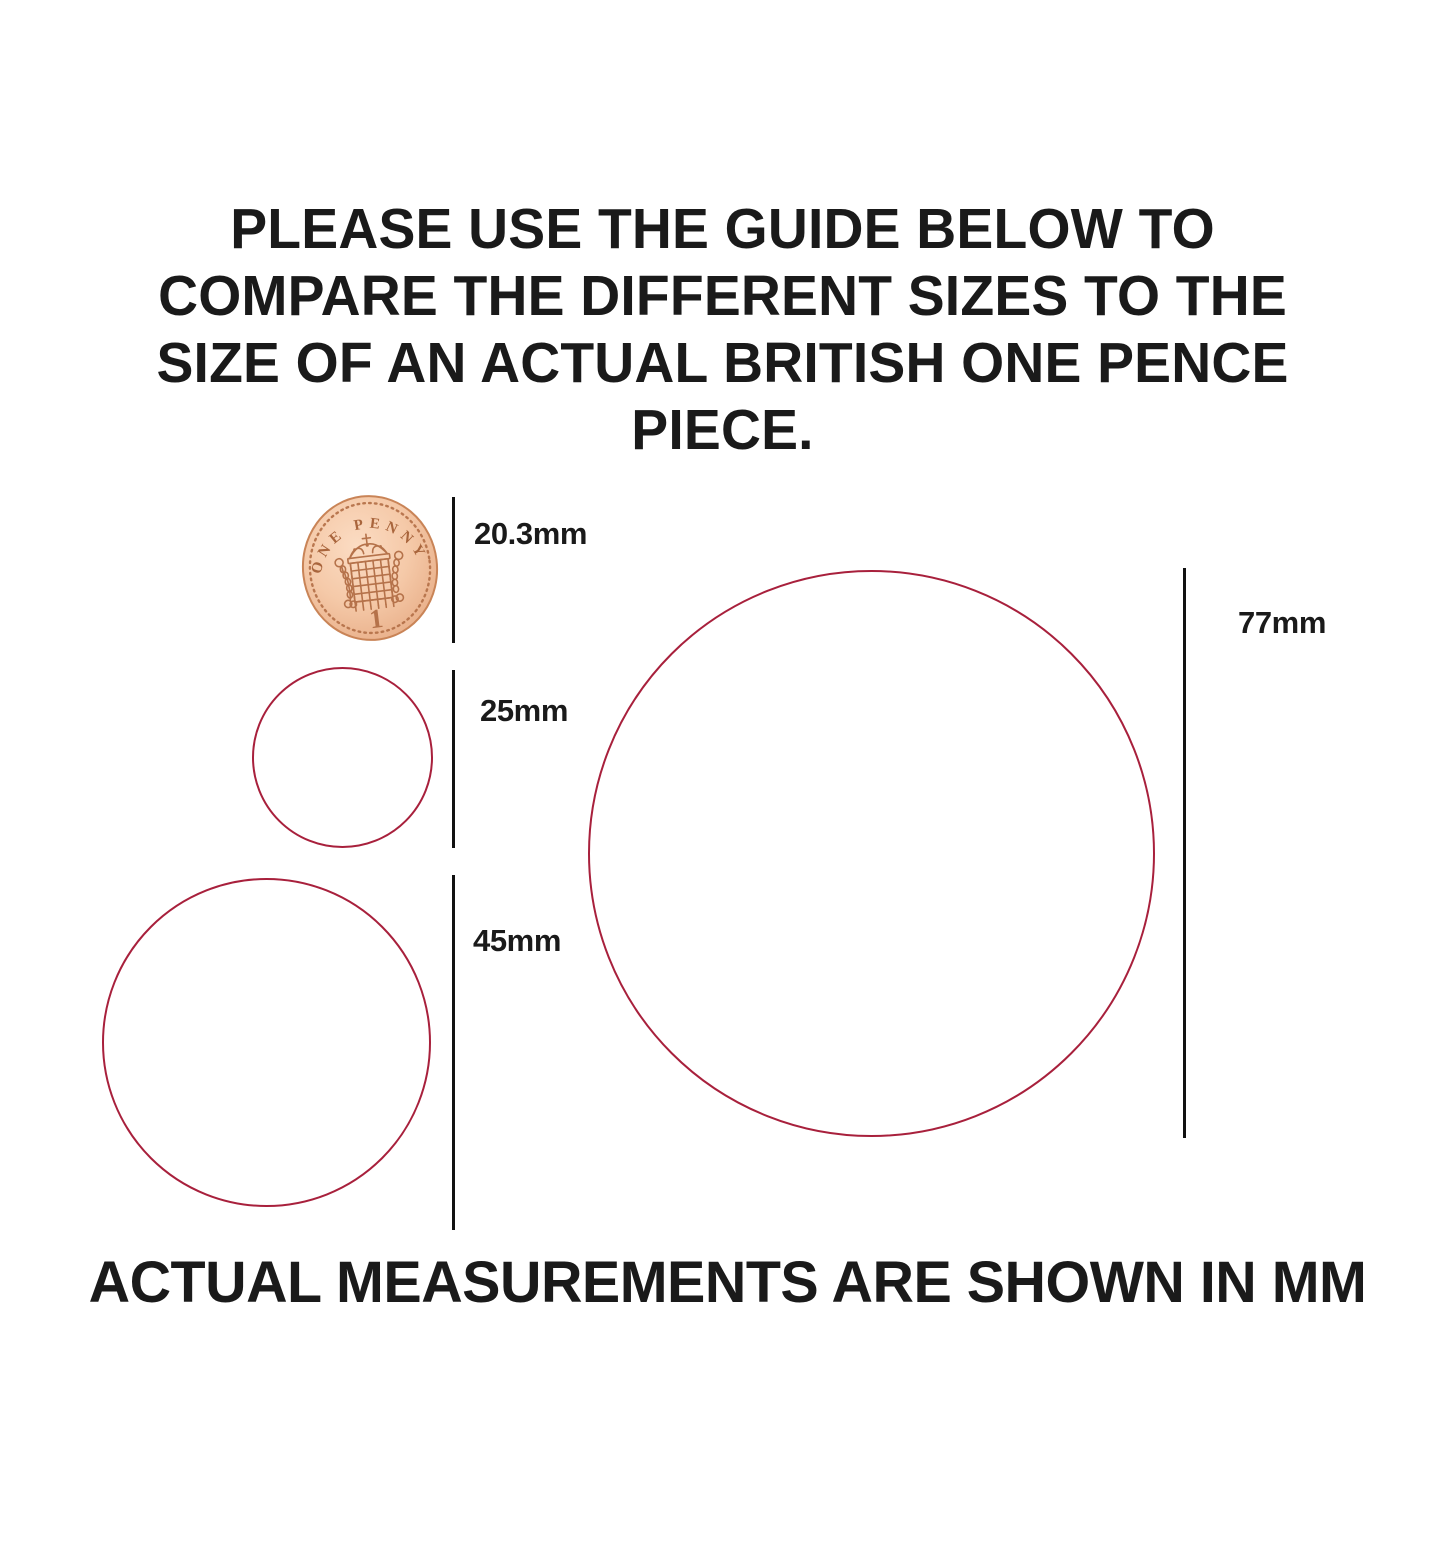 This screenshot has height=1555, width=1445. I want to click on tick-line-45mm, so click(453, 1052).